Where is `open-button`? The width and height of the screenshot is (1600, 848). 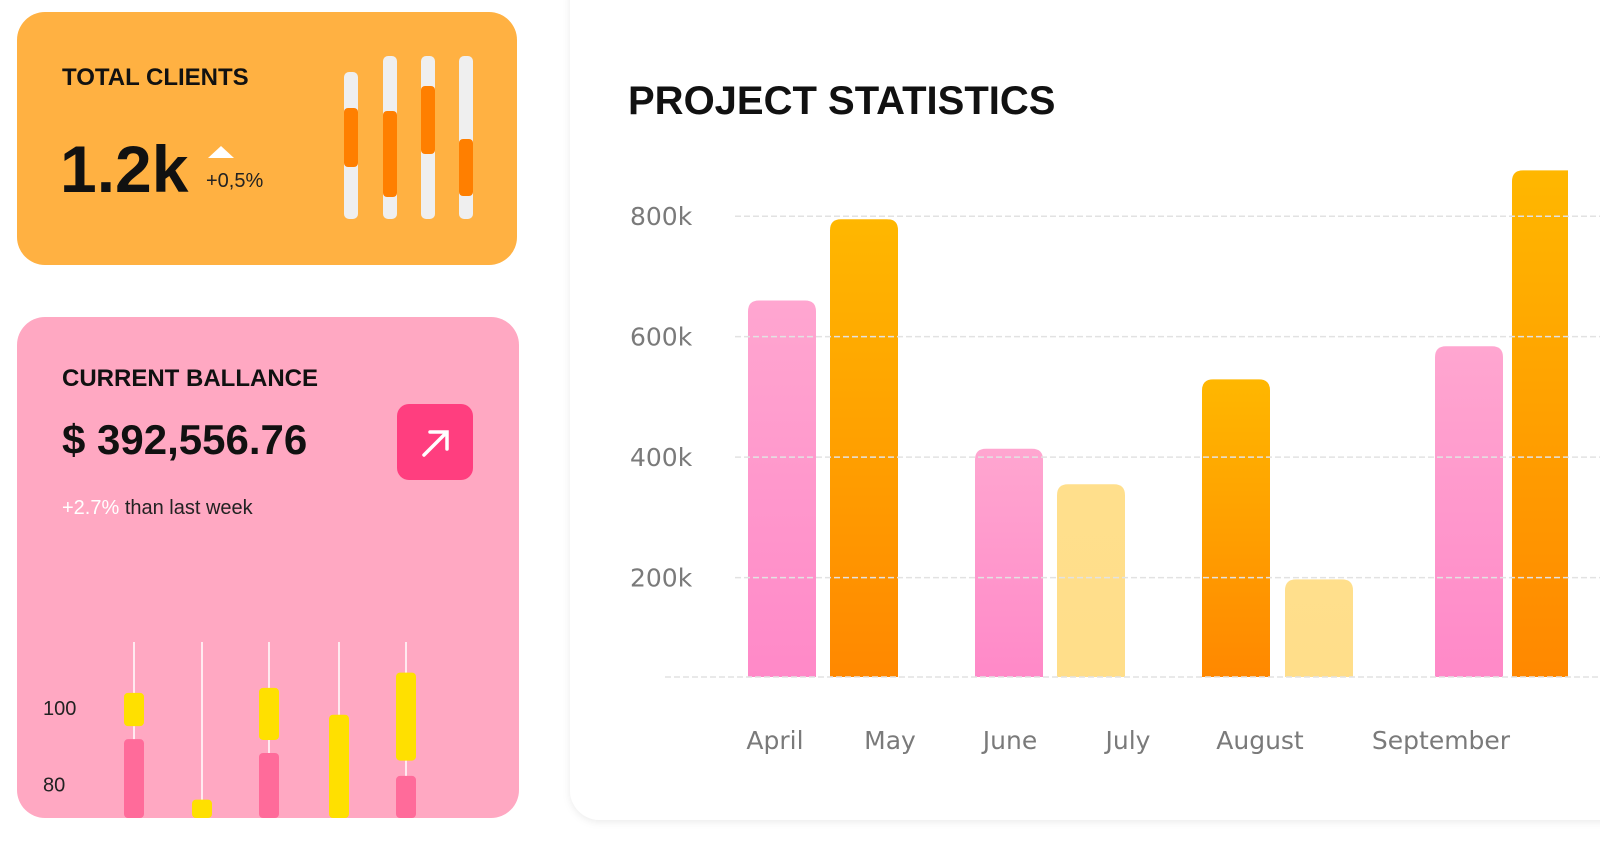 open-button is located at coordinates (435, 442).